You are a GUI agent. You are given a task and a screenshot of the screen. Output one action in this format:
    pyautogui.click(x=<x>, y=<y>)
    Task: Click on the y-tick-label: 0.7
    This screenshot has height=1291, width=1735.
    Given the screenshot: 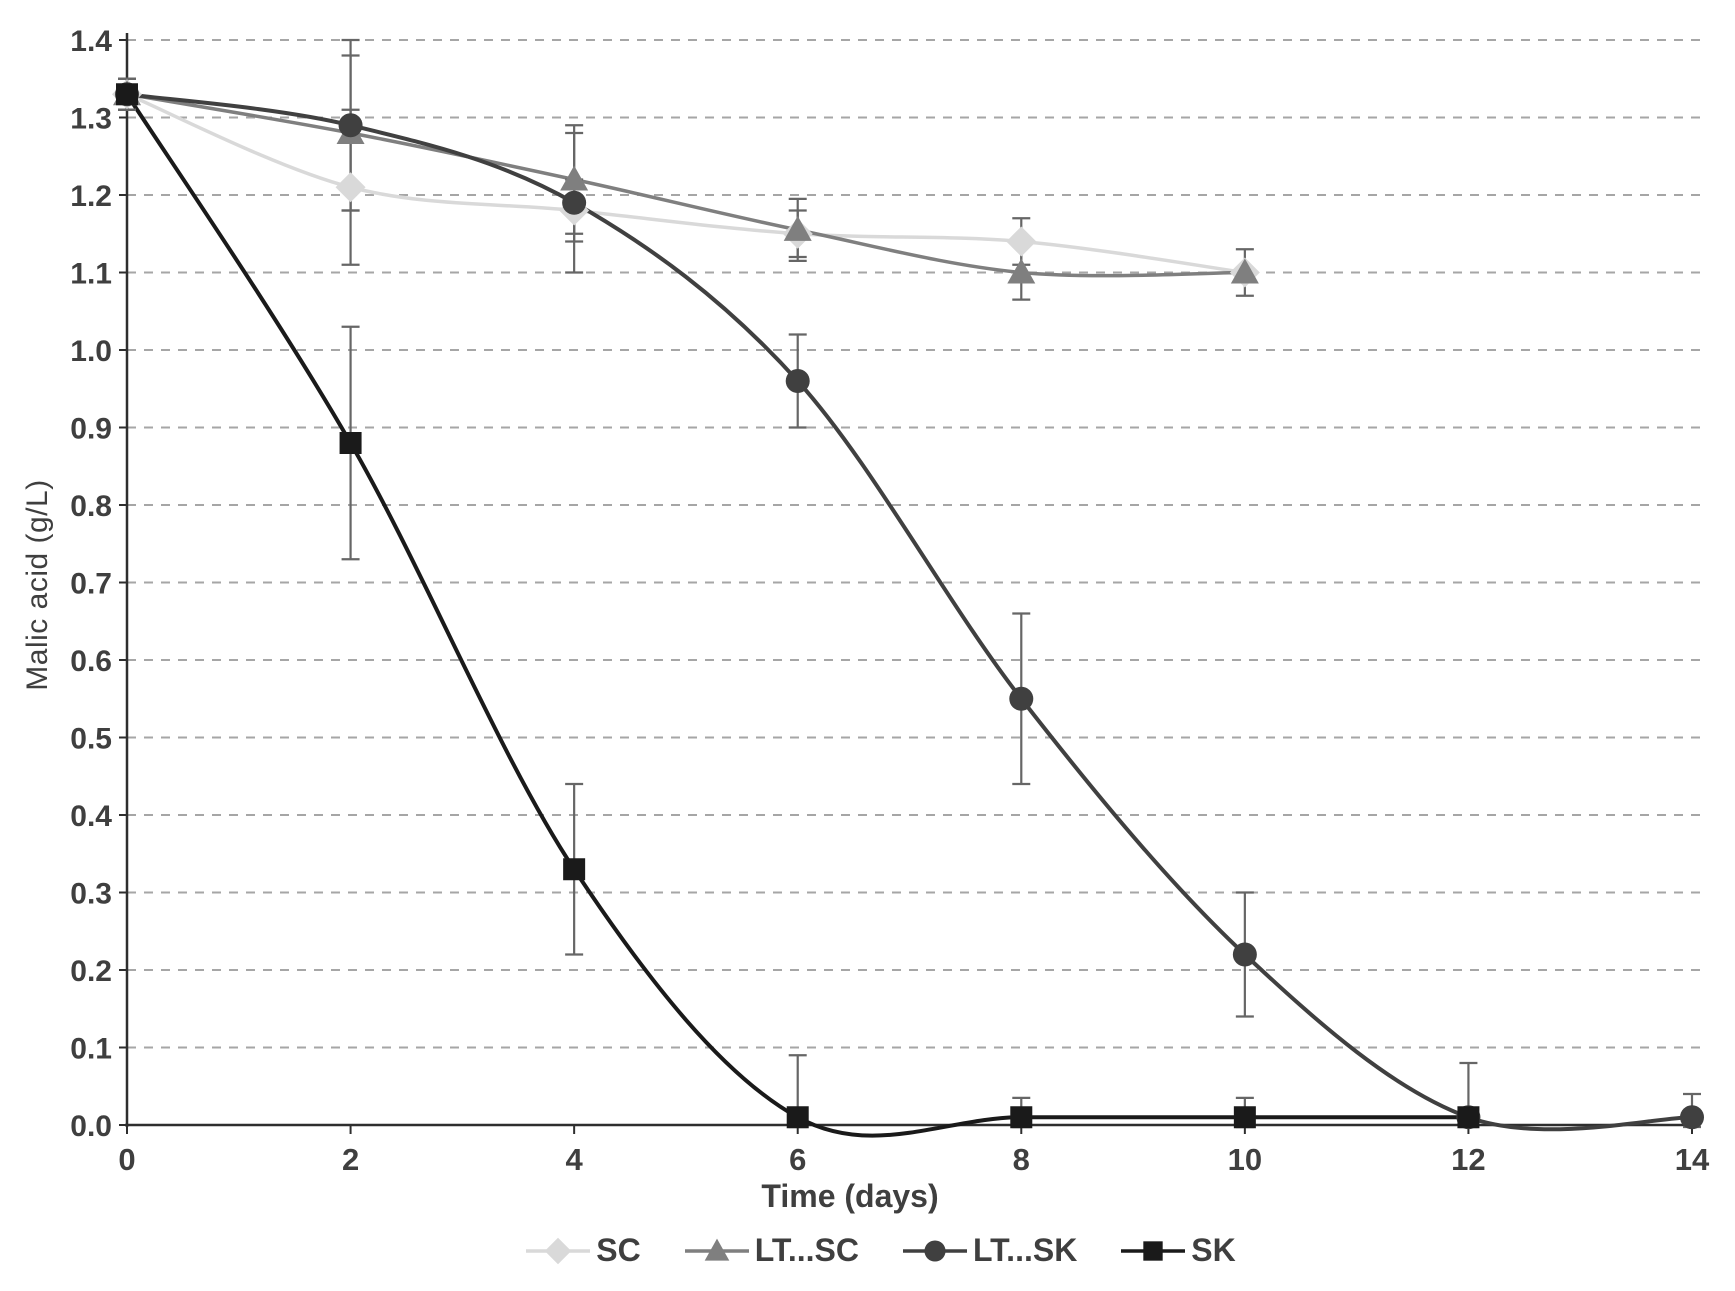 What is the action you would take?
    pyautogui.click(x=91, y=584)
    